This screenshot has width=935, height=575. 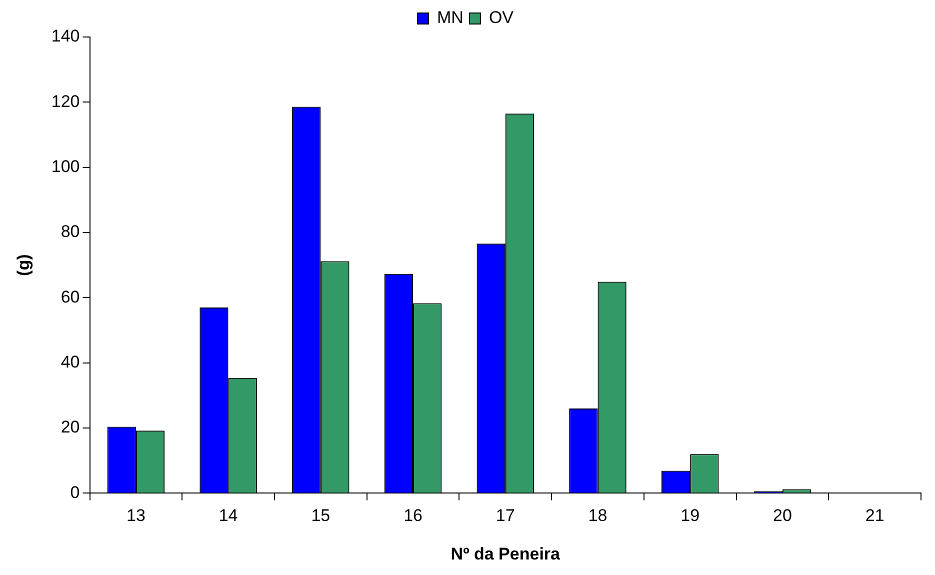 What do you see at coordinates (505, 516) in the screenshot?
I see `x-tick-label: 17` at bounding box center [505, 516].